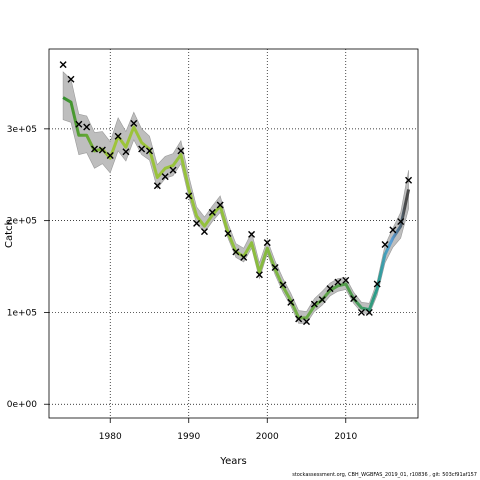 The width and height of the screenshot is (480, 480). Describe the element at coordinates (22, 313) in the screenshot. I see `y-tick-label: 1e+05` at that location.